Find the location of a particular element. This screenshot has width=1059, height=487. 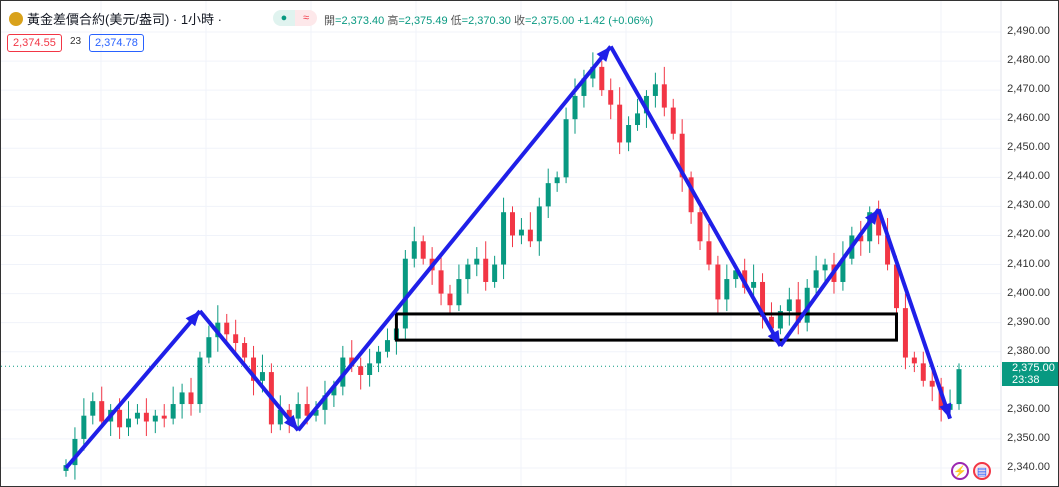

spread-label: 23 is located at coordinates (76, 41).